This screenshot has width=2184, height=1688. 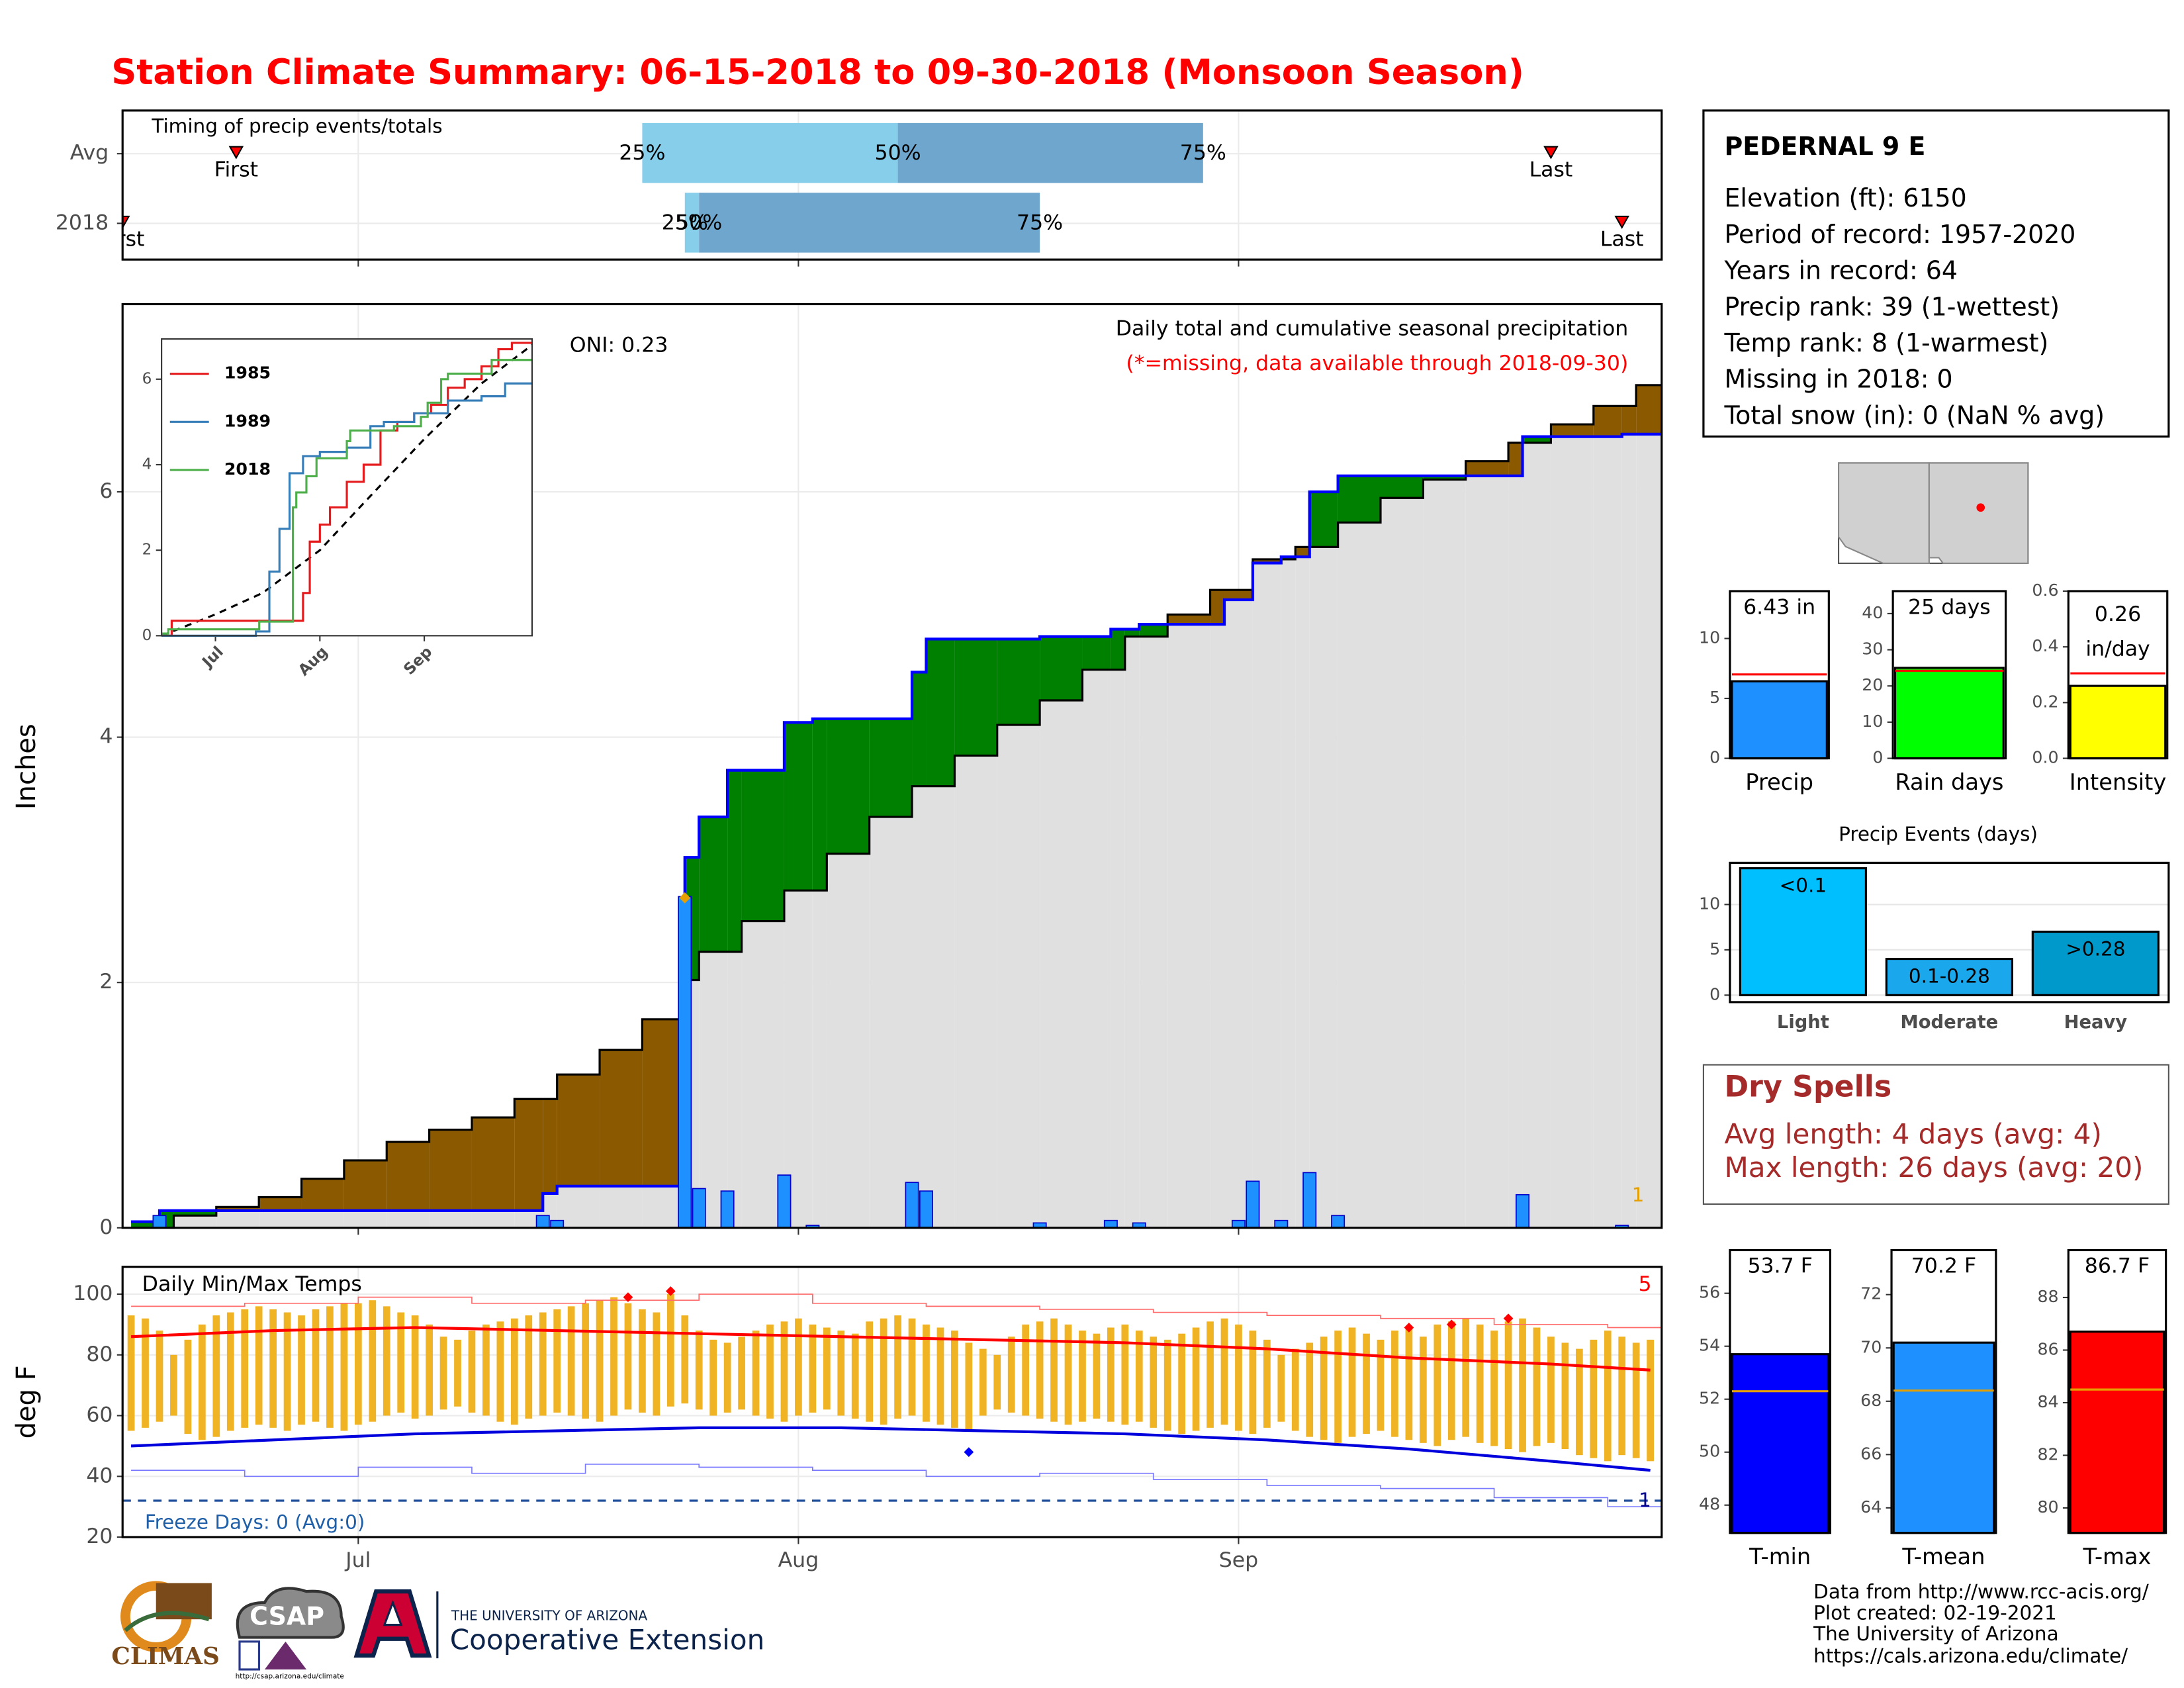 What do you see at coordinates (1451, 1324) in the screenshot?
I see `record-marker` at bounding box center [1451, 1324].